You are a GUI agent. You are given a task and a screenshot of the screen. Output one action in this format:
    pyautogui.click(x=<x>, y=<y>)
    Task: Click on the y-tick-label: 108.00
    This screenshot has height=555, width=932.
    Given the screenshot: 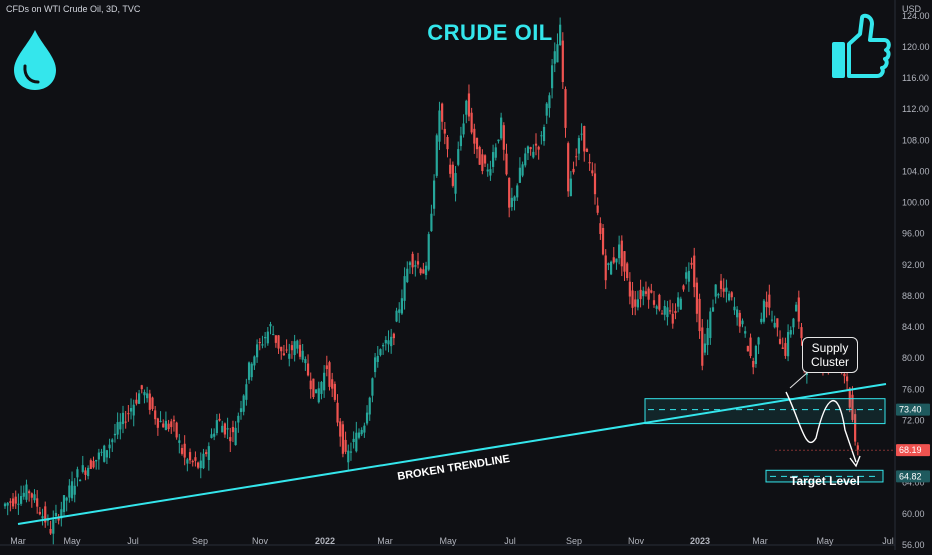 What is the action you would take?
    pyautogui.click(x=916, y=140)
    